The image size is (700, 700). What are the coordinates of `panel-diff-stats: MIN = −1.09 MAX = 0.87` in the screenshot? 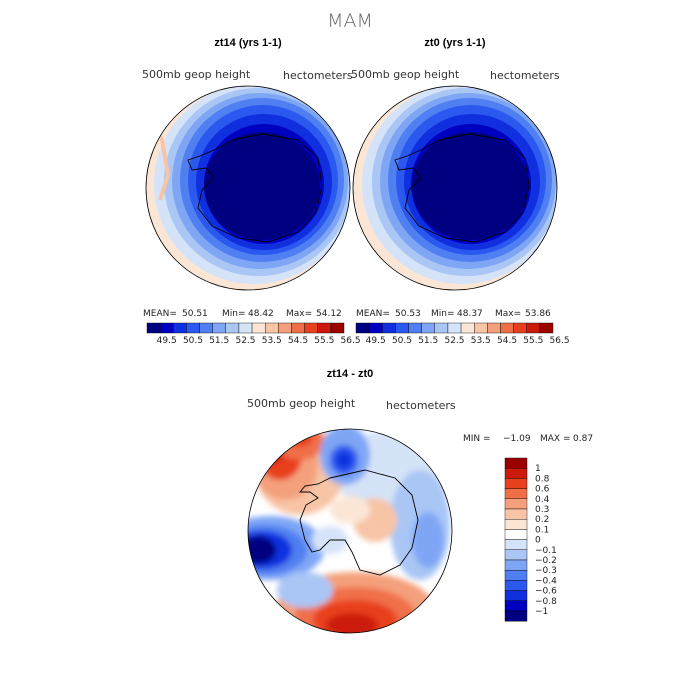 It's located at (528, 439).